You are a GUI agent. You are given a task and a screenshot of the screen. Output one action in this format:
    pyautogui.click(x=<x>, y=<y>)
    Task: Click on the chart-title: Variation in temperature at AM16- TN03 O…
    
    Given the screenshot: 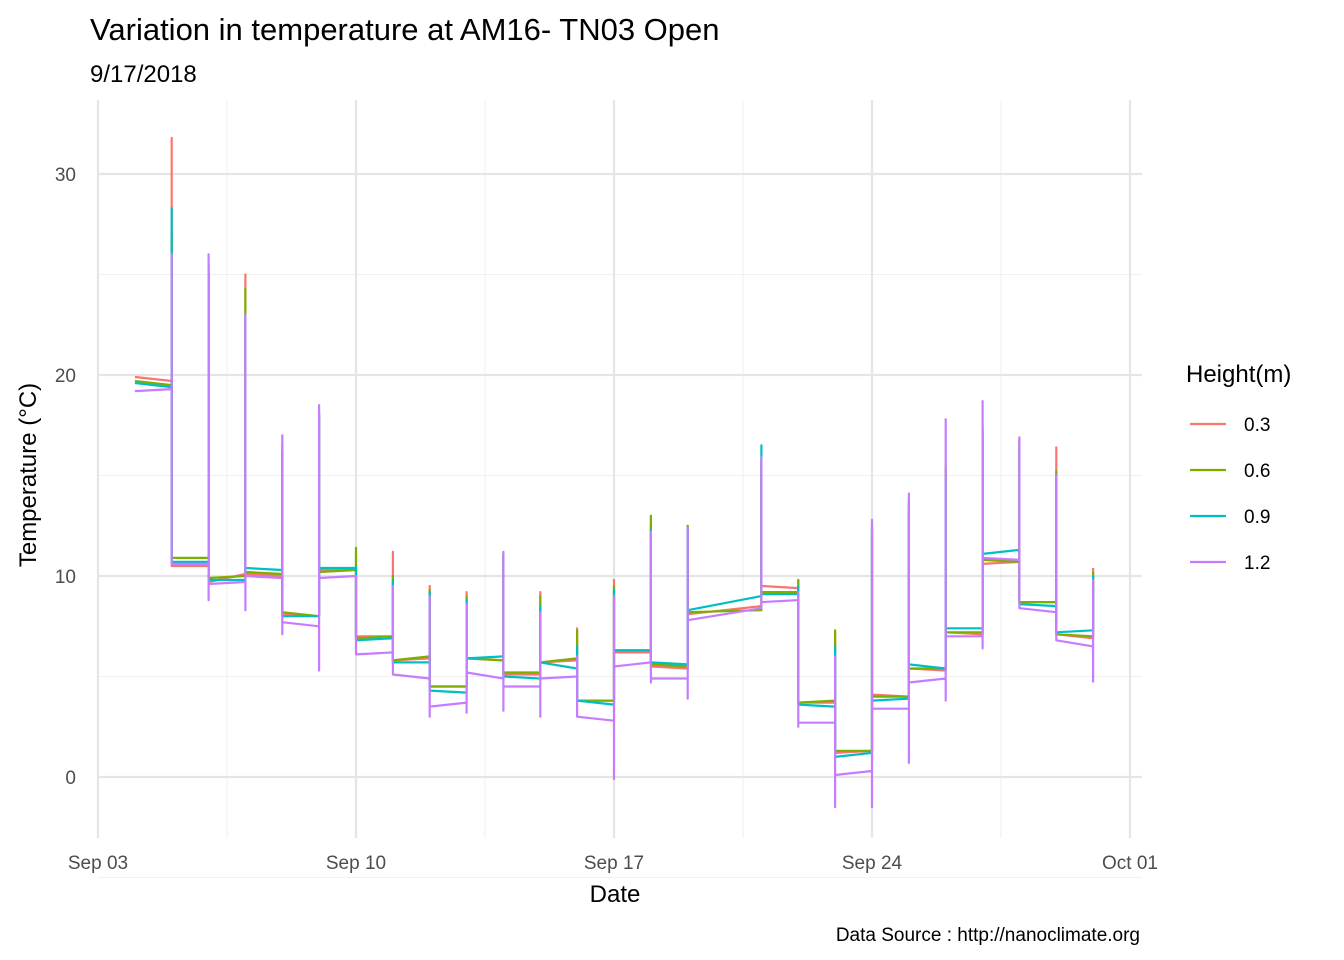 What is the action you would take?
    pyautogui.click(x=405, y=29)
    